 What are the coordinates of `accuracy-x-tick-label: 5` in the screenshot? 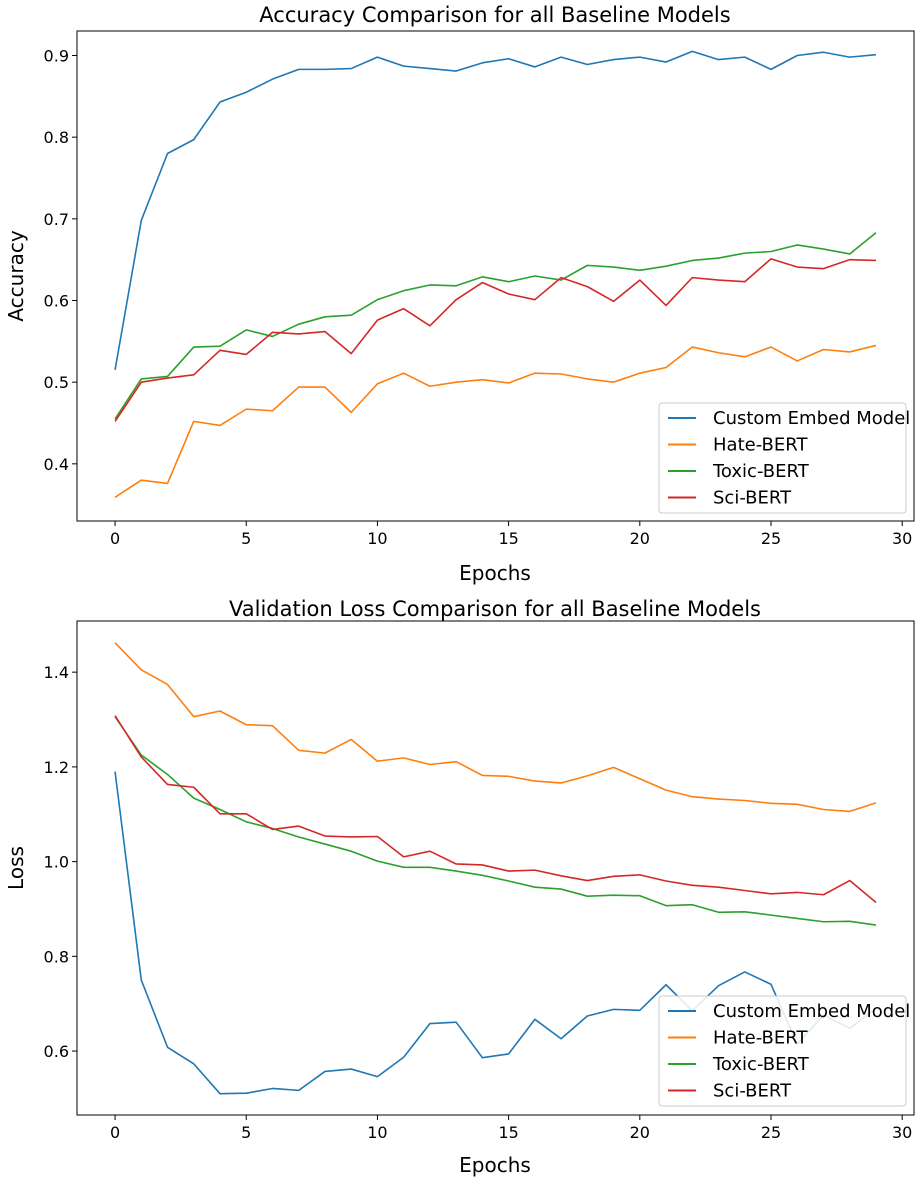 It's located at (246, 538).